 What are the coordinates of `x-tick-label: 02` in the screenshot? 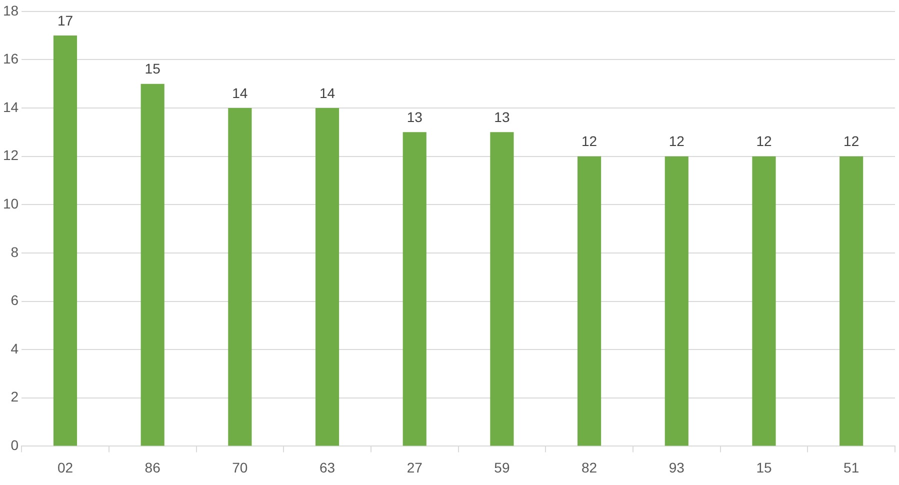 It's located at (65, 467).